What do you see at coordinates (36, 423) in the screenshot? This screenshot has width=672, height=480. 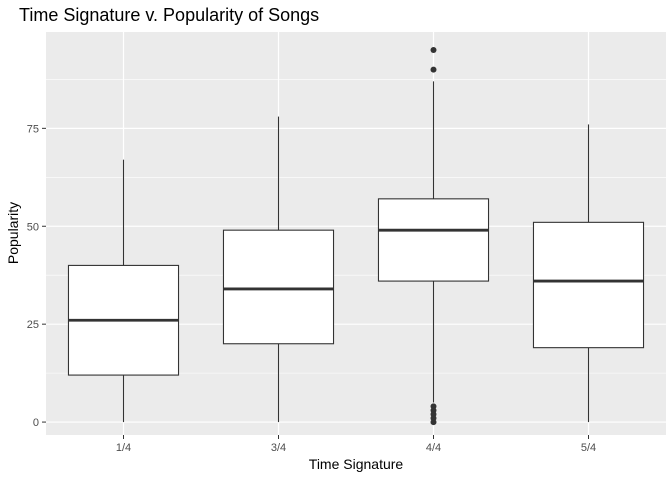 I see `y-tick-label: 0` at bounding box center [36, 423].